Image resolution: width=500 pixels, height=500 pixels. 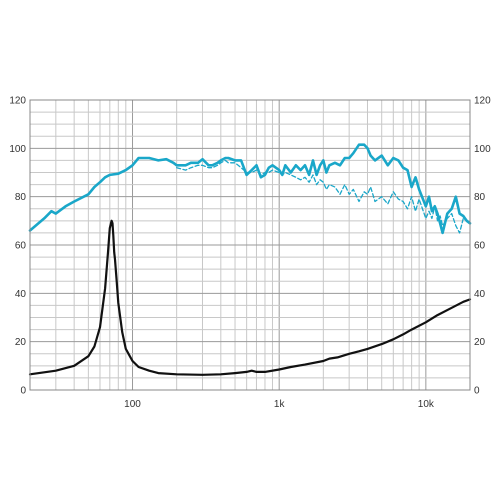 I want to click on y-tick-label-left: 20, so click(x=21, y=342).